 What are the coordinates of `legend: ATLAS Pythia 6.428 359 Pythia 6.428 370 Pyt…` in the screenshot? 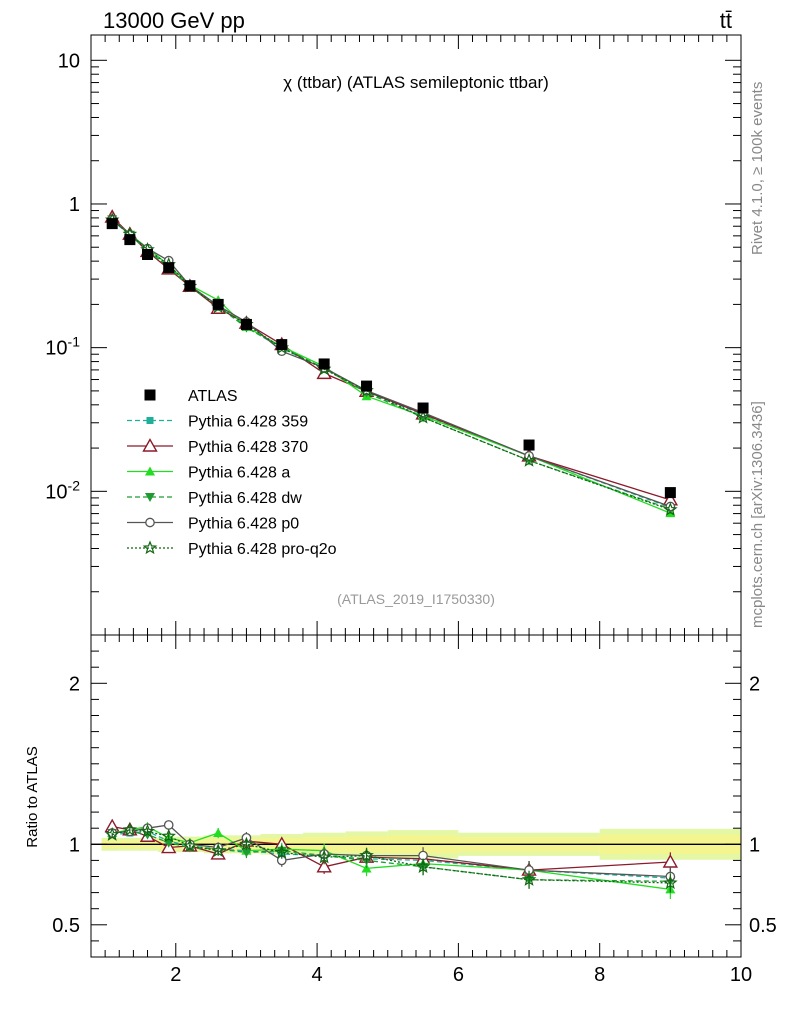 It's located at (232, 473).